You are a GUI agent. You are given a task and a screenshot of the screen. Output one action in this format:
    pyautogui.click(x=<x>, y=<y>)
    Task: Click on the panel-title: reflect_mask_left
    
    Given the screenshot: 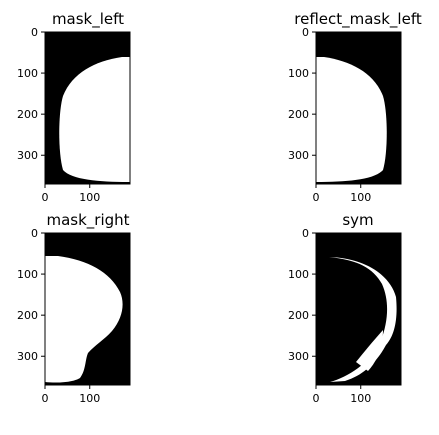 What is the action you would take?
    pyautogui.click(x=358, y=19)
    